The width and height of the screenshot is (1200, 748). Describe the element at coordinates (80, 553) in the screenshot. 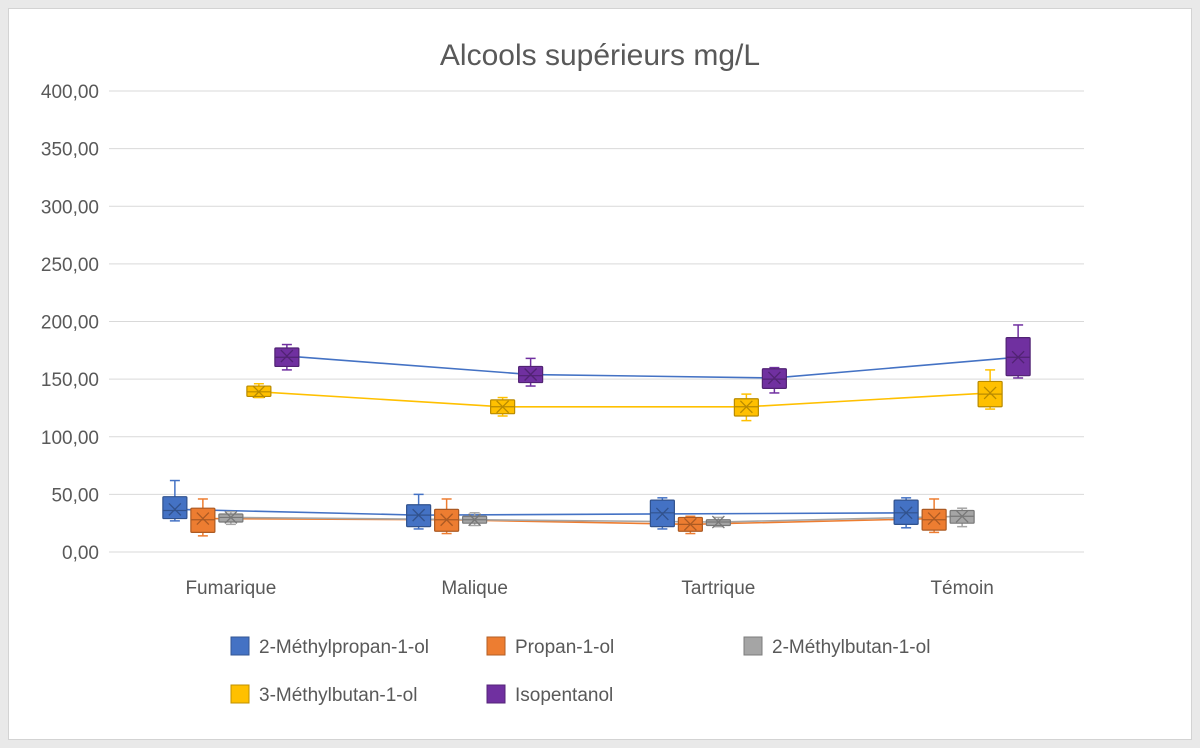

I see `y-tick-label: 0,00` at that location.